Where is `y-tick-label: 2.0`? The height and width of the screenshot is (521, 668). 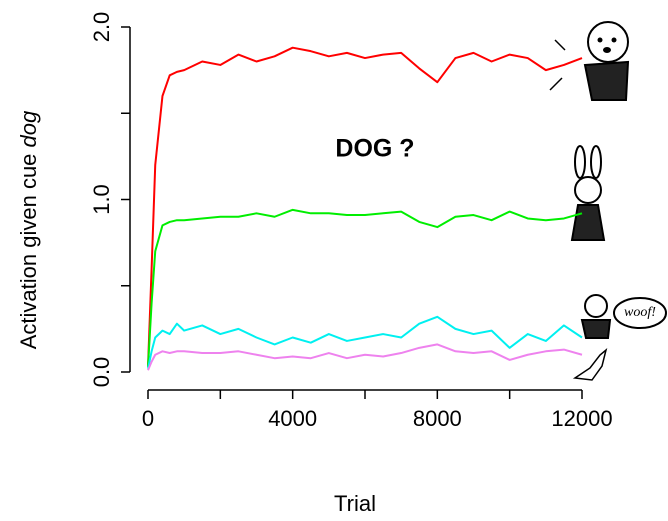
y-tick-label: 2.0 is located at coordinates (101, 27).